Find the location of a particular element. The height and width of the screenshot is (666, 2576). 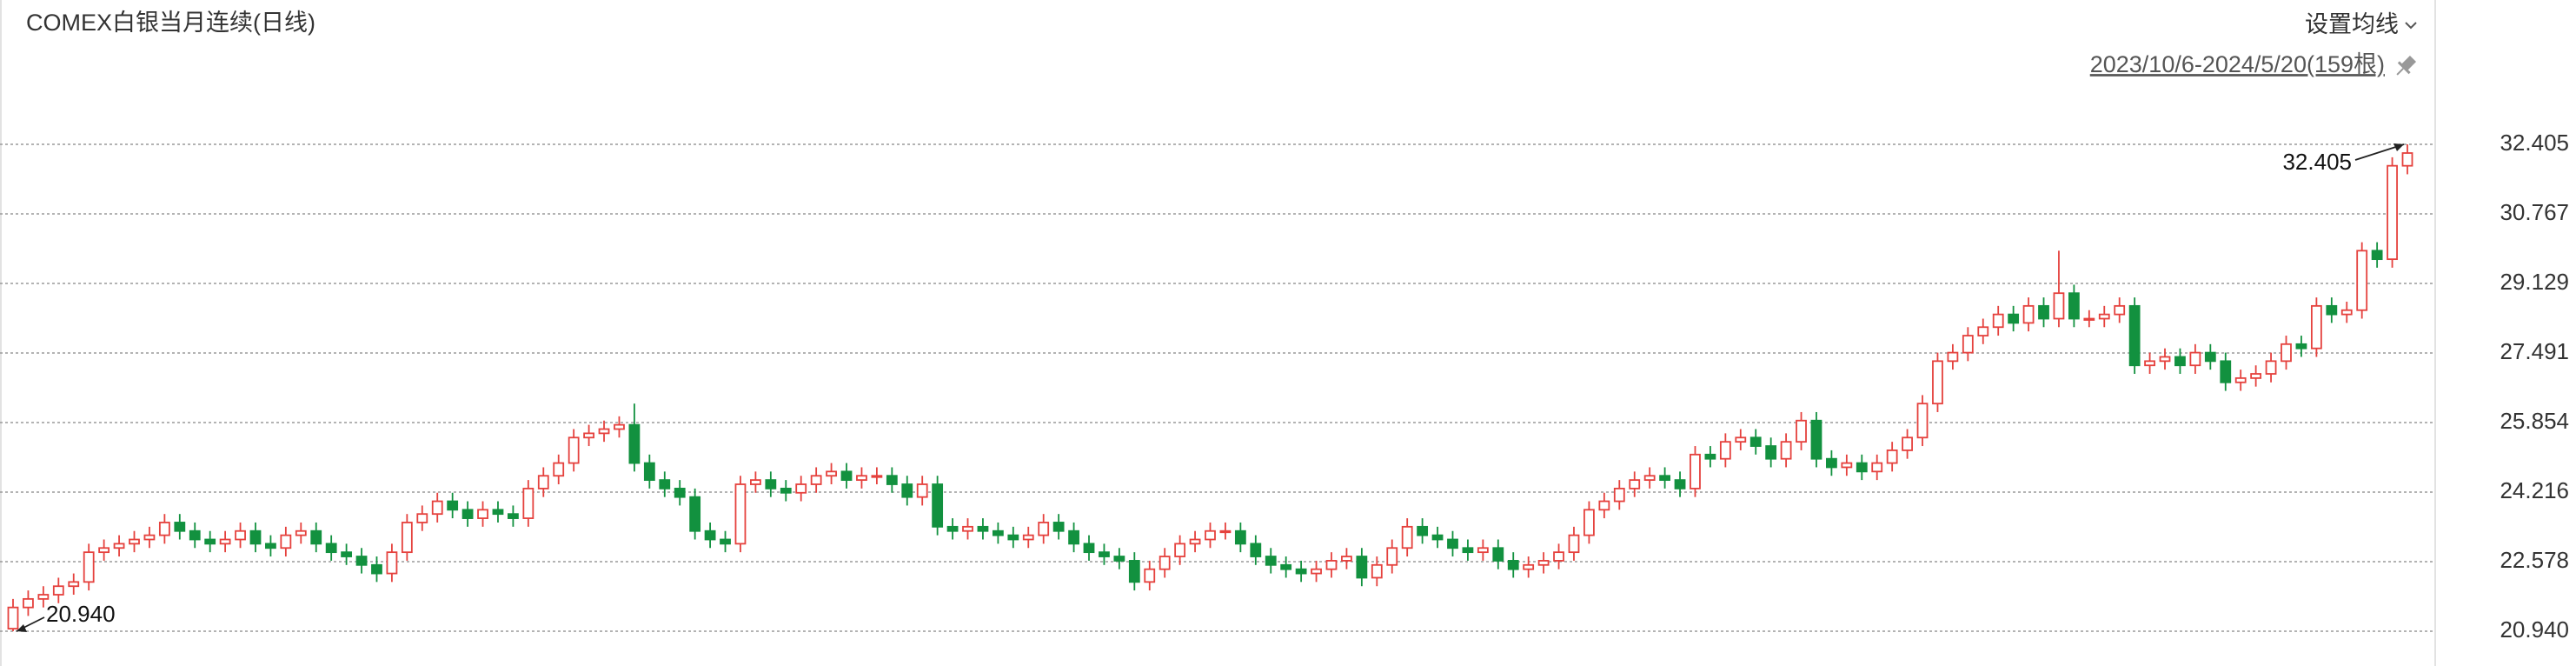

y-tick-label: 25.854 is located at coordinates (2534, 421).